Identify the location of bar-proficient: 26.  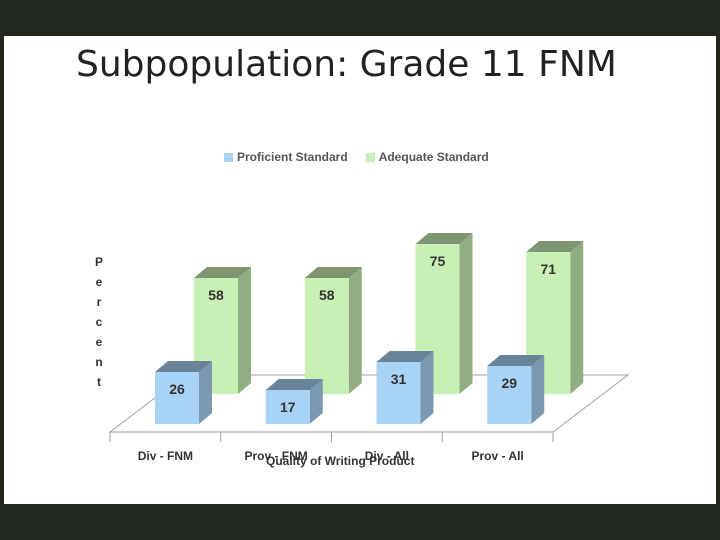
(183, 392).